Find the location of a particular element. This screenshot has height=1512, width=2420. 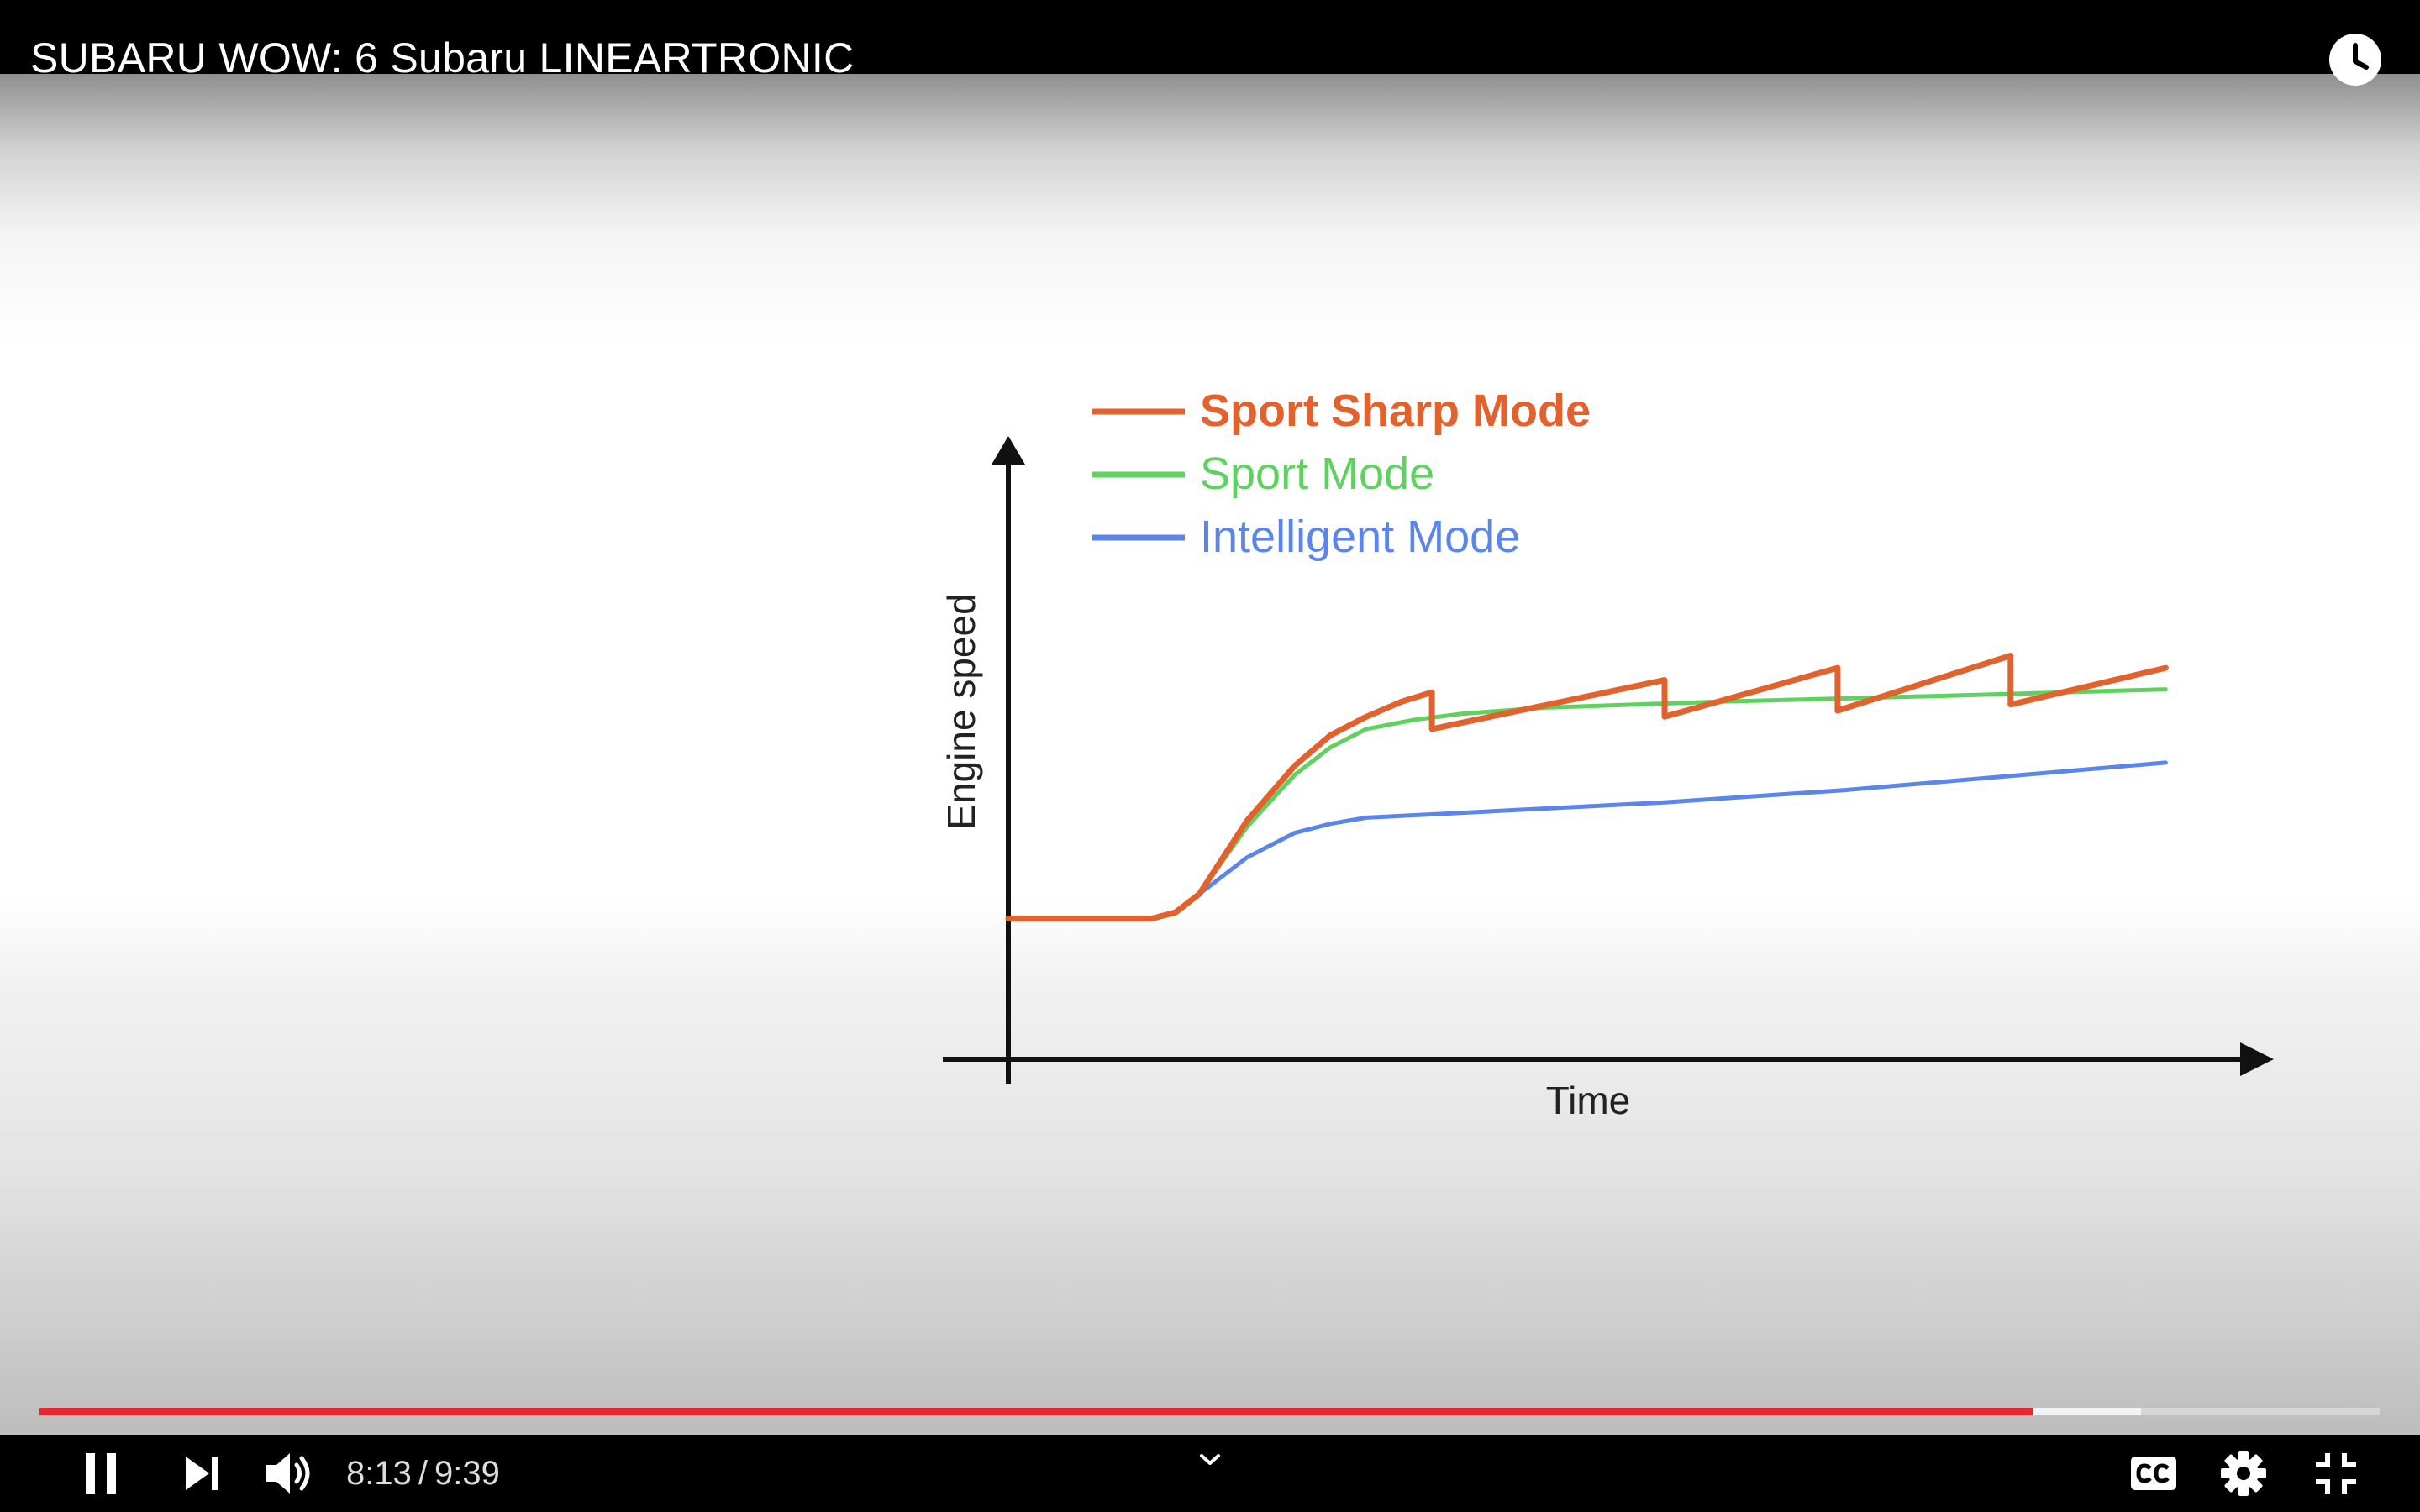

pause-icon is located at coordinates (101, 1473).